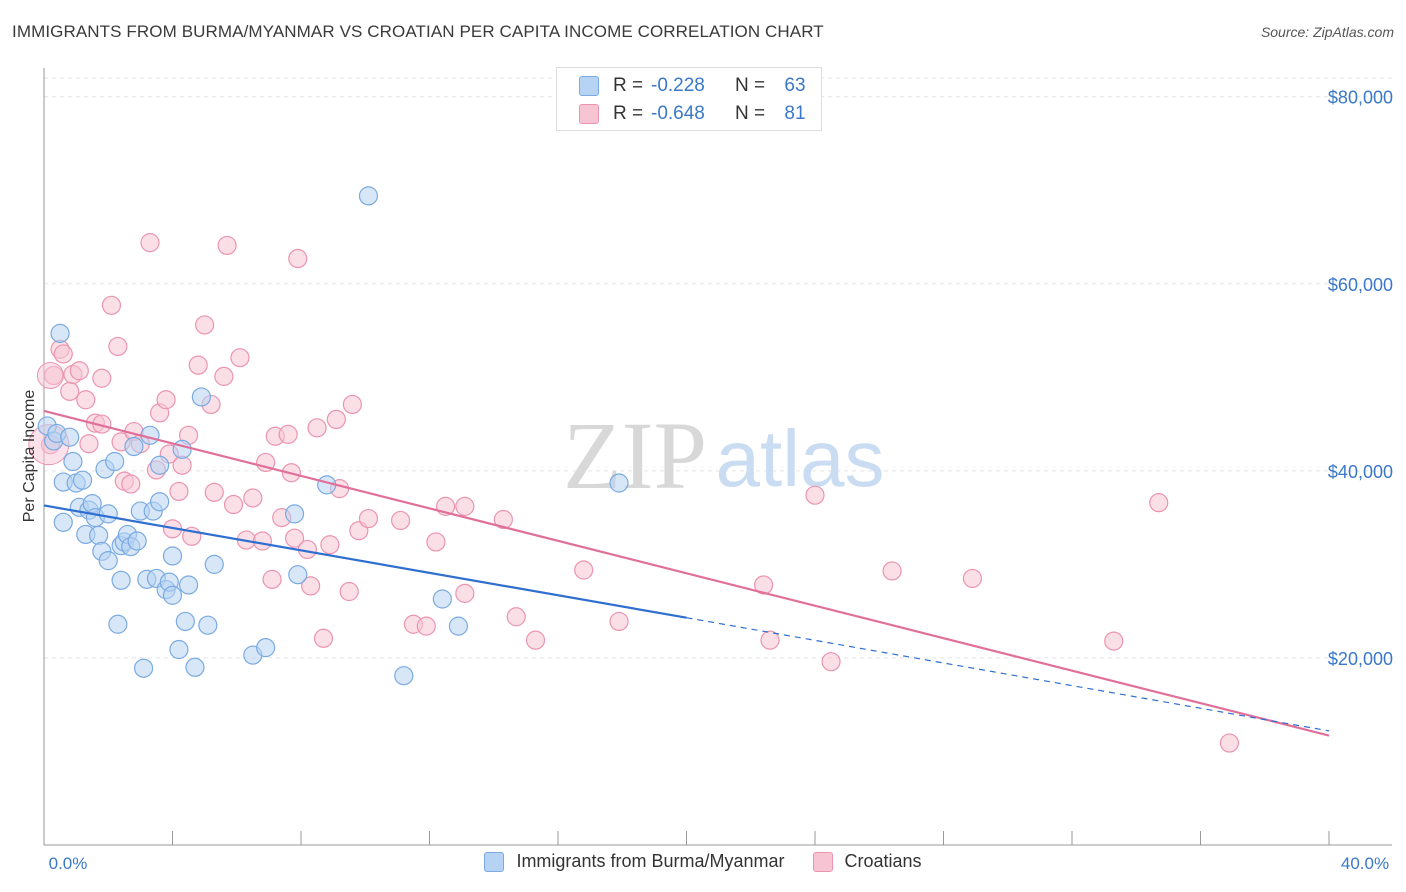 The width and height of the screenshot is (1406, 892). I want to click on y-tick-label: $80,000, so click(1360, 98).